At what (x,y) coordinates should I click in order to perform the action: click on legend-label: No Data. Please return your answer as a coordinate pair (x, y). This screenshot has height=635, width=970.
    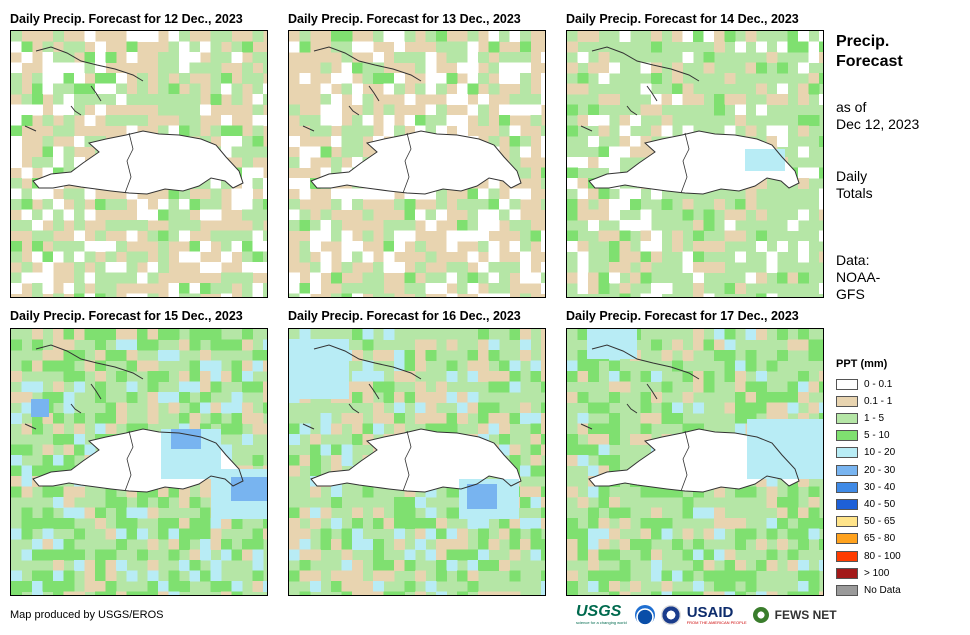
    Looking at the image, I should click on (882, 590).